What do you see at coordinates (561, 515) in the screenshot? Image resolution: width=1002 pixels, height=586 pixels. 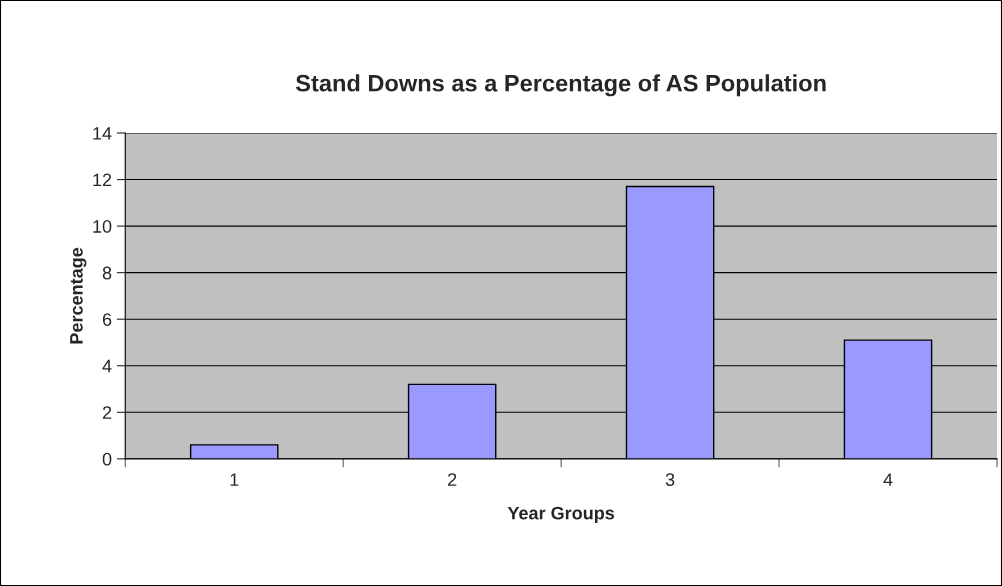 I see `x-axis-title: Year Groups` at bounding box center [561, 515].